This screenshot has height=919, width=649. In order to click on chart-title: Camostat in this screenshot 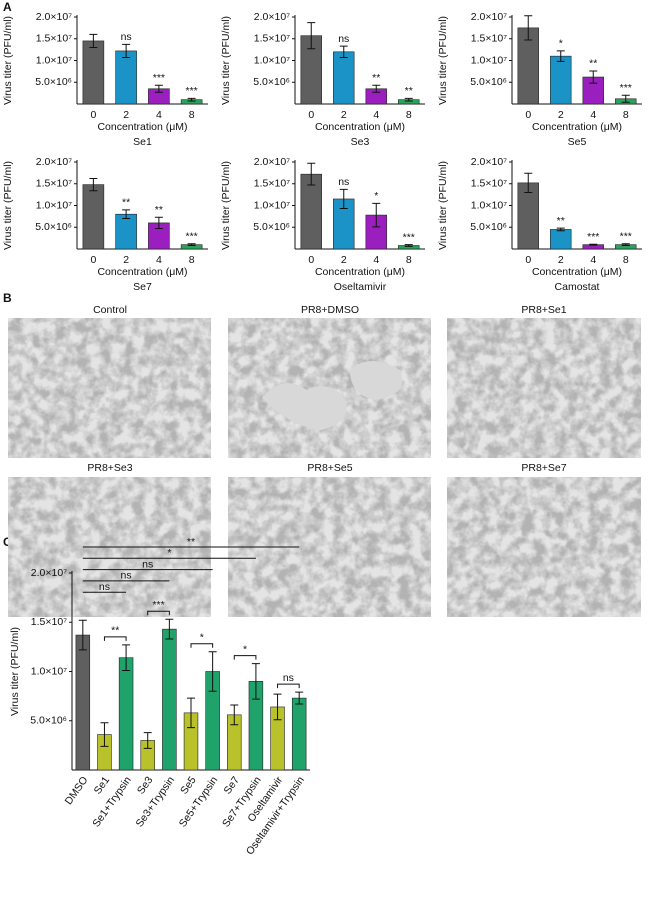, I will do `click(577, 287)`.